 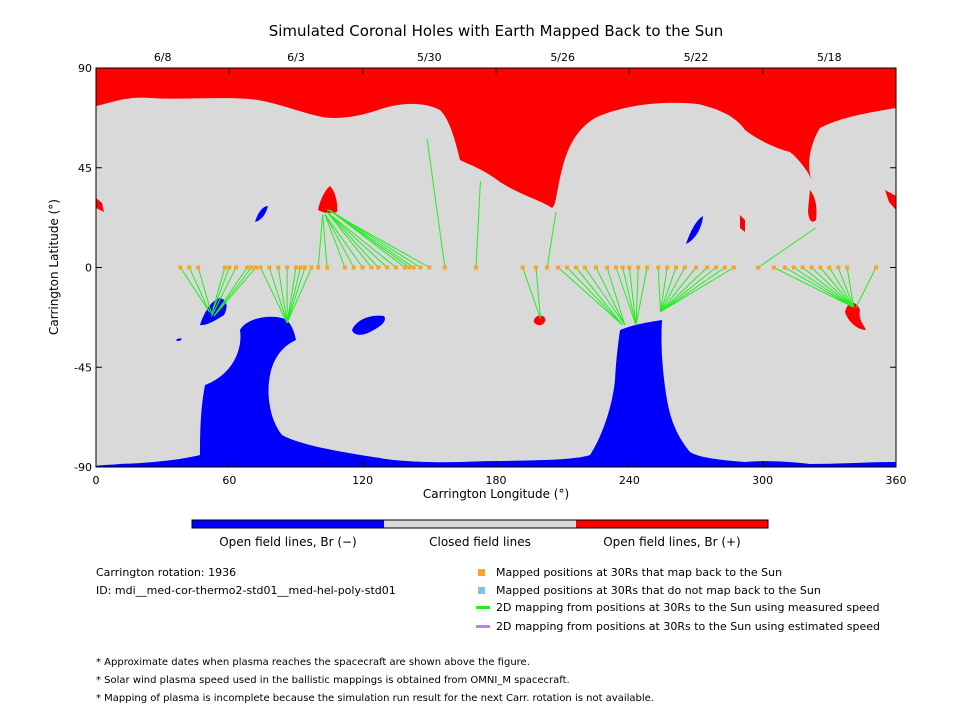 I want to click on date-label: 5/26, so click(x=562, y=57).